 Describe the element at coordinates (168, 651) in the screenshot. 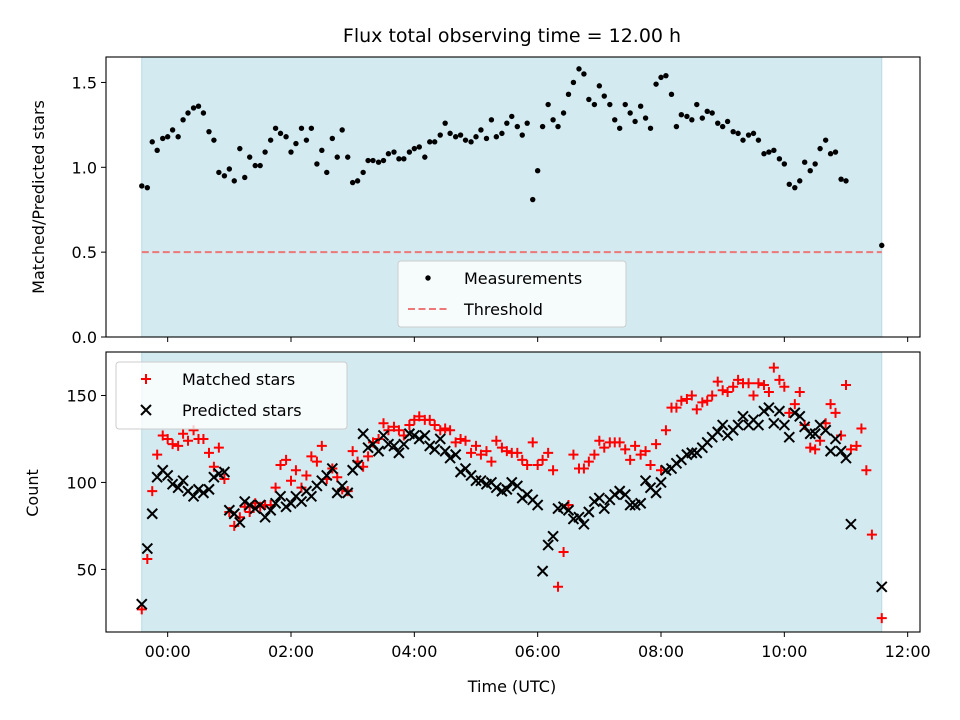

I see `bottom-x-tick-label: 00:00` at that location.